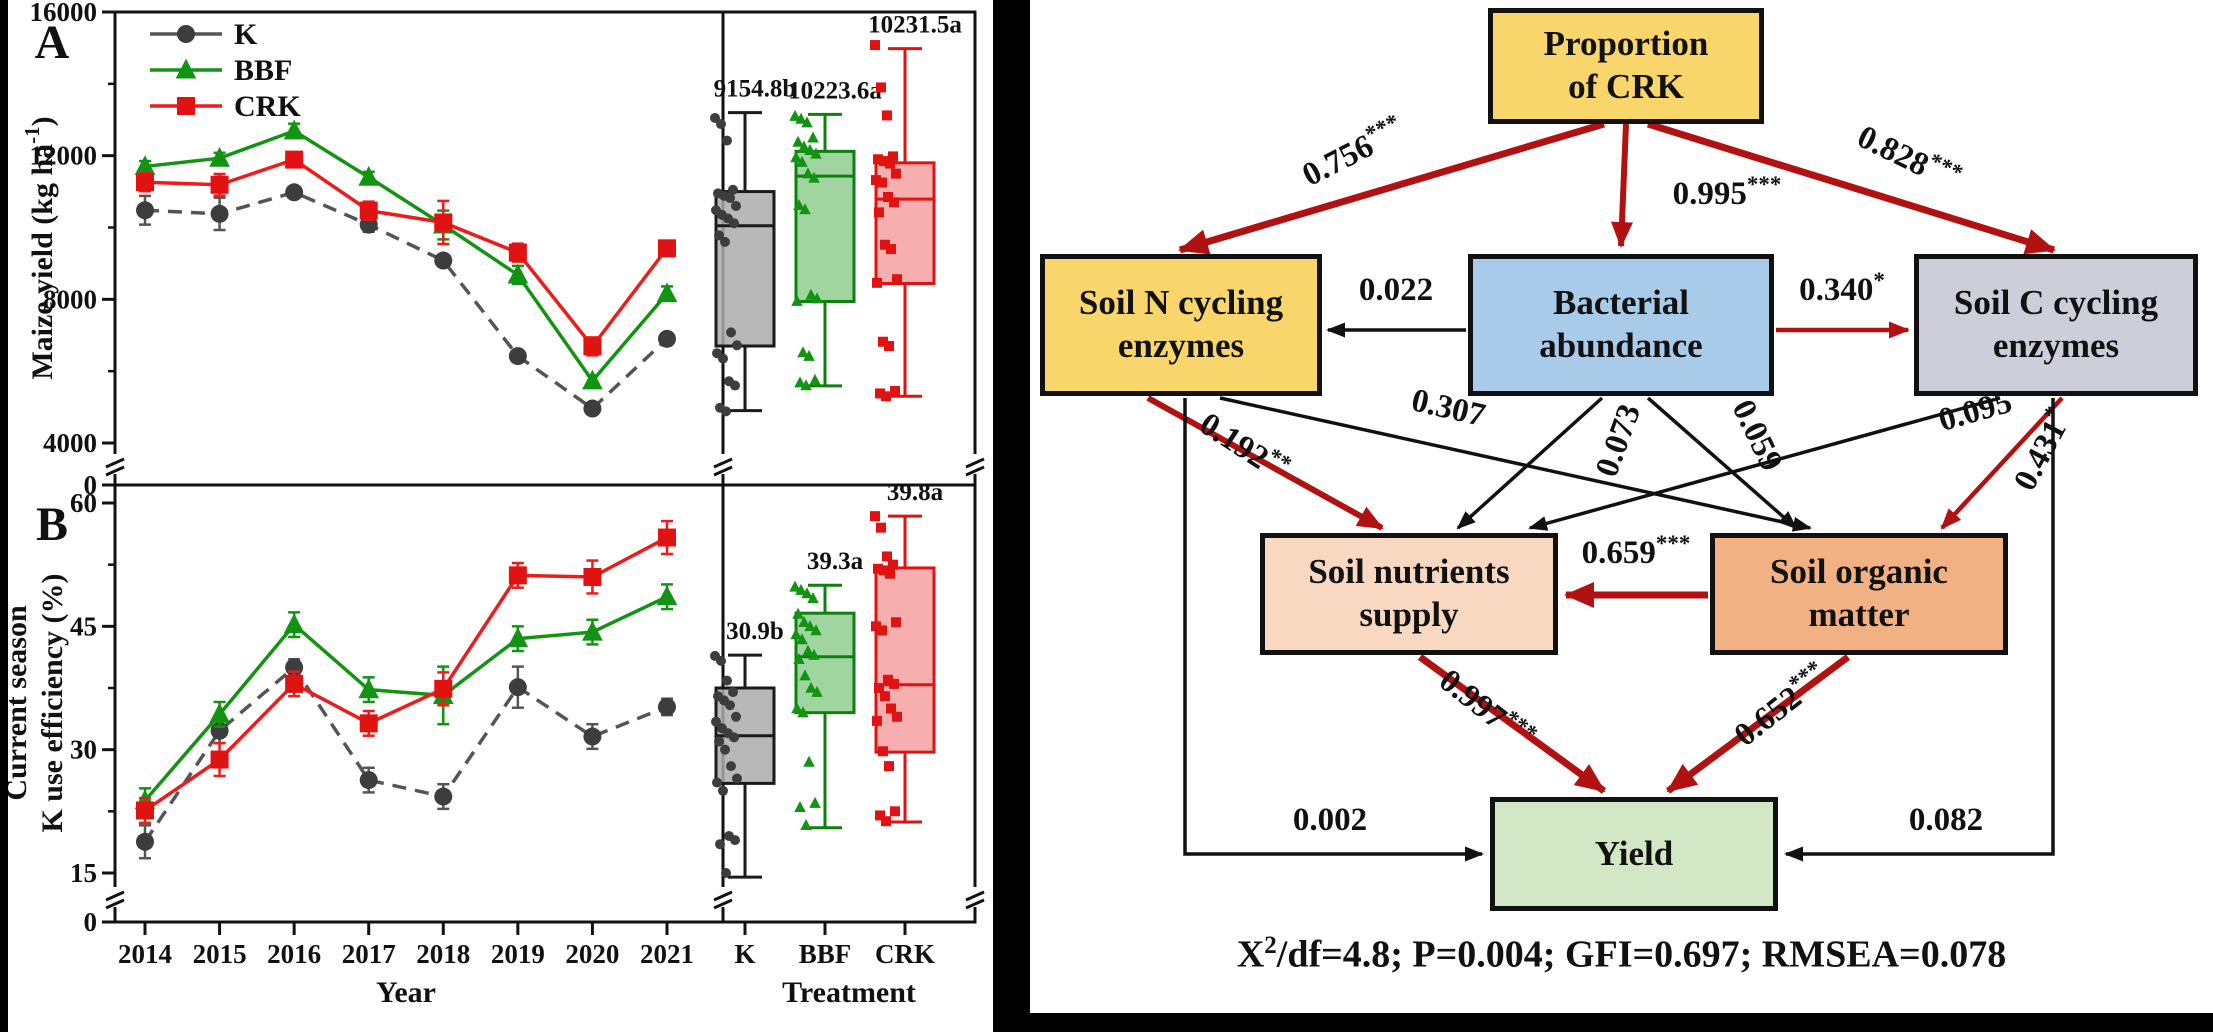  Describe the element at coordinates (1244, 446) in the screenshot. I see `sem-coef-soiln-nutrients: 0.192**` at that location.